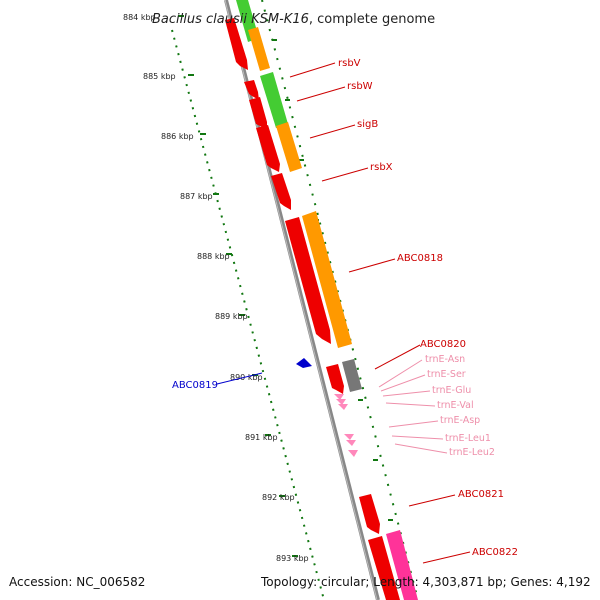  What do you see at coordinates (304, 363) in the screenshot?
I see `gene-arrow-blue` at bounding box center [304, 363].